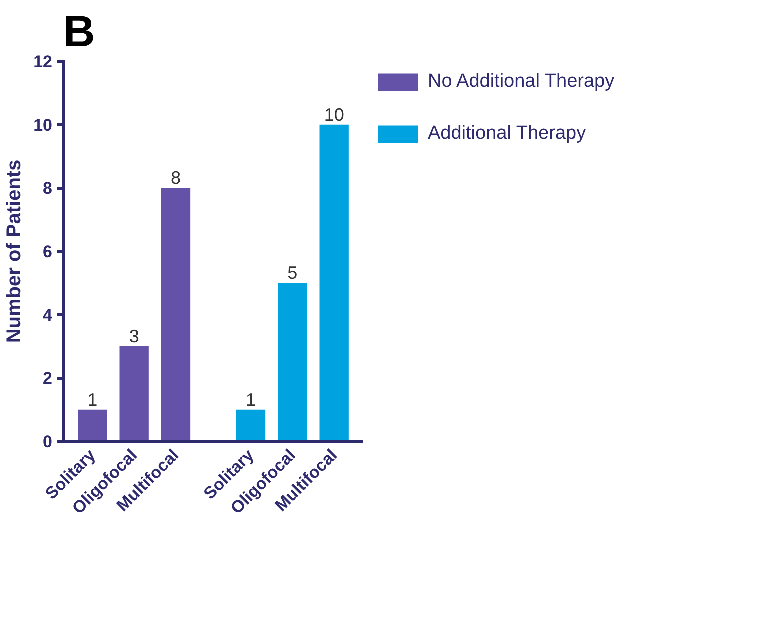  I want to click on data-label: 10, so click(334, 114).